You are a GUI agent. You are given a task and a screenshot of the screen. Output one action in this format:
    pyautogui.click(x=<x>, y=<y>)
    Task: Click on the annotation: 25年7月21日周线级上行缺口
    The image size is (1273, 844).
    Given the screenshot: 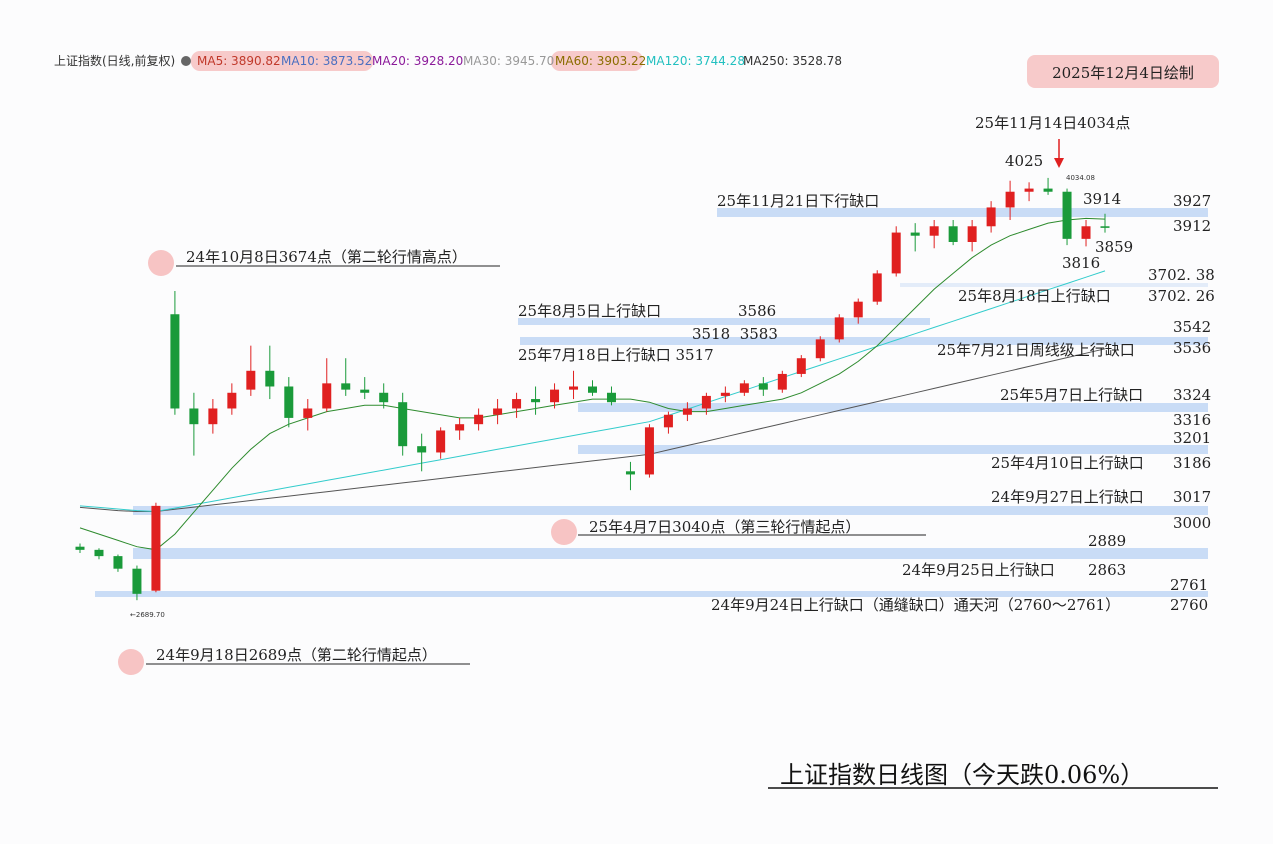 What is the action you would take?
    pyautogui.click(x=1036, y=350)
    